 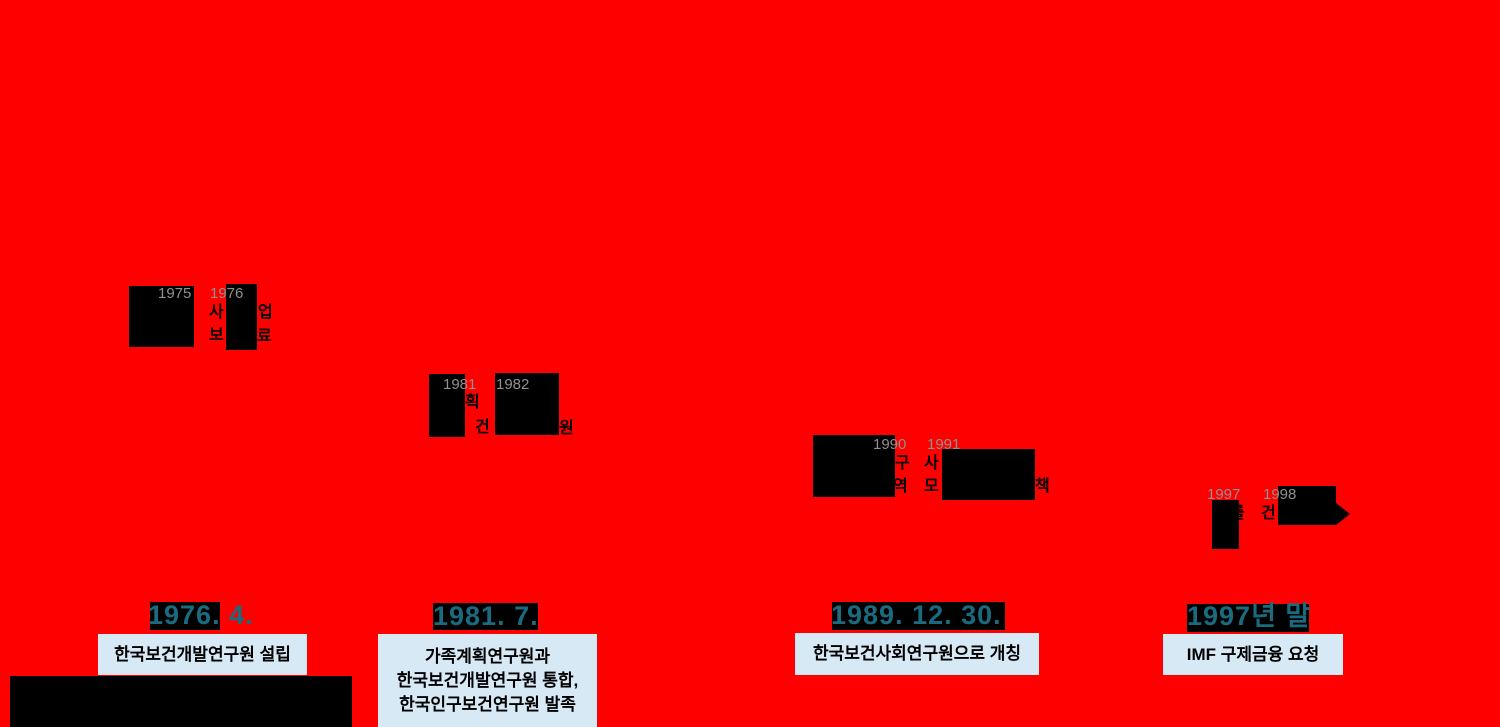 What do you see at coordinates (1280, 494) in the screenshot?
I see `year-label-1998: 1998` at bounding box center [1280, 494].